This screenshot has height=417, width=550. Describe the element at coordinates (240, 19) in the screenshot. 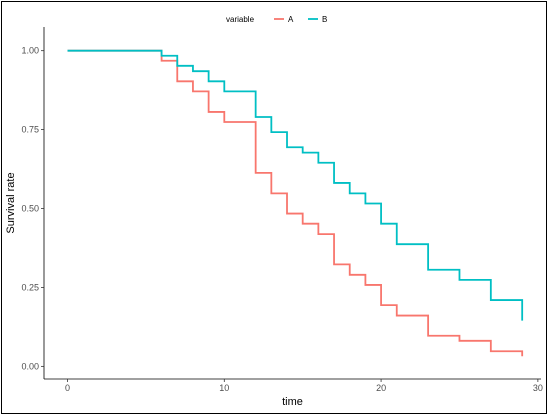

I see `legend-title: variable` at that location.